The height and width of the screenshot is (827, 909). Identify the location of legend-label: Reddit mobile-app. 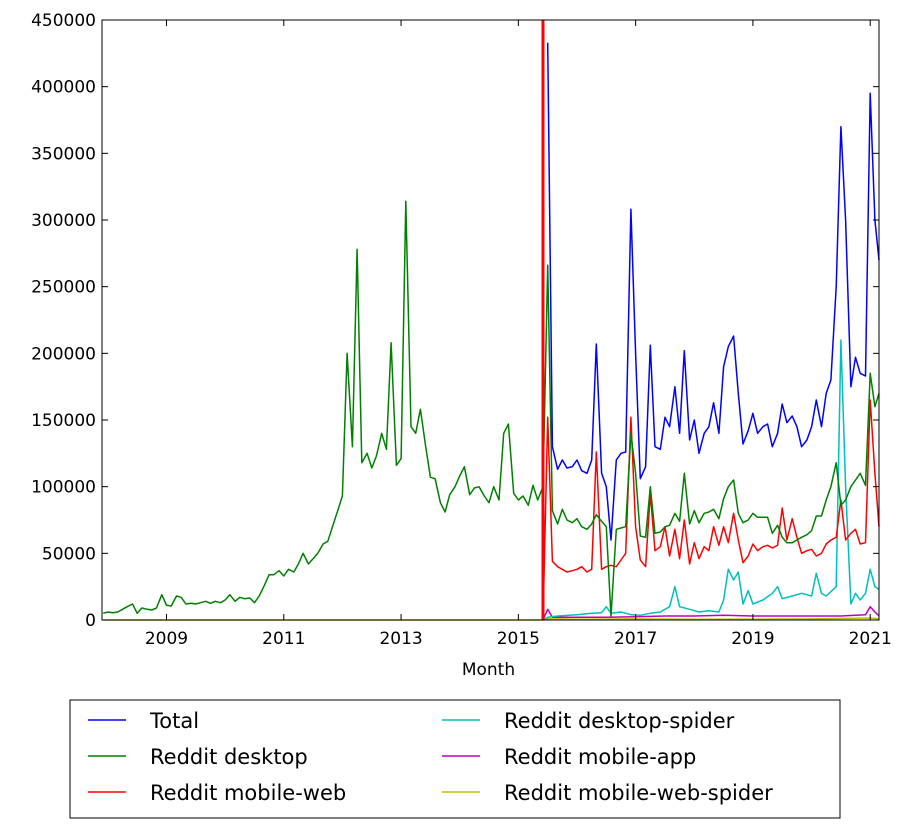
(600, 757).